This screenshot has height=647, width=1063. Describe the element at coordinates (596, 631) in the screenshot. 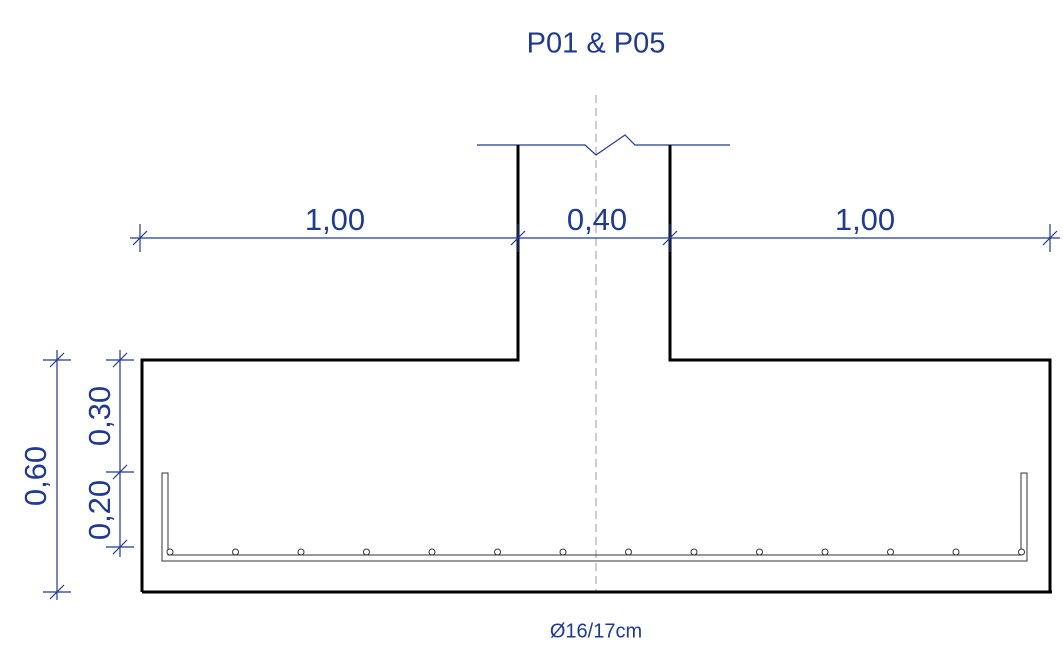

I see `rebar-label: Ø16/17cm` at that location.